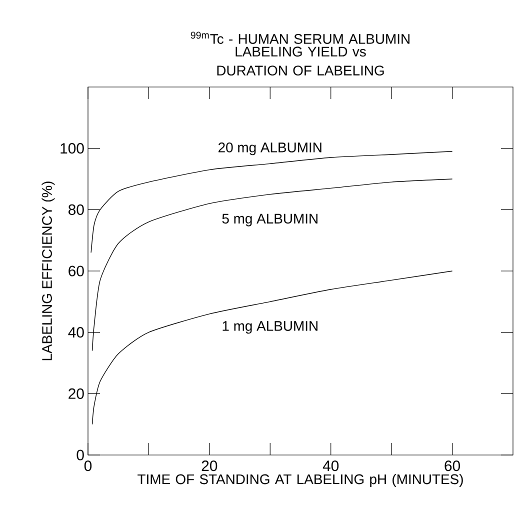  What do you see at coordinates (210, 466) in the screenshot?
I see `x-tick-label: 20` at bounding box center [210, 466].